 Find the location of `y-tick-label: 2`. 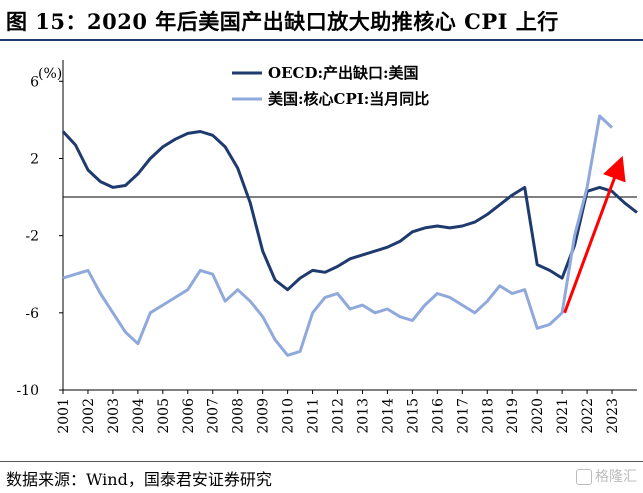

y-tick-label: 2 is located at coordinates (34, 159).